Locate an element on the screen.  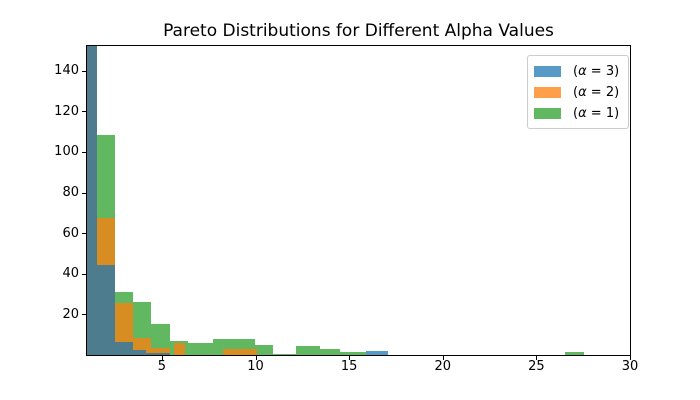
legend-label: (α = 1) is located at coordinates (596, 113).